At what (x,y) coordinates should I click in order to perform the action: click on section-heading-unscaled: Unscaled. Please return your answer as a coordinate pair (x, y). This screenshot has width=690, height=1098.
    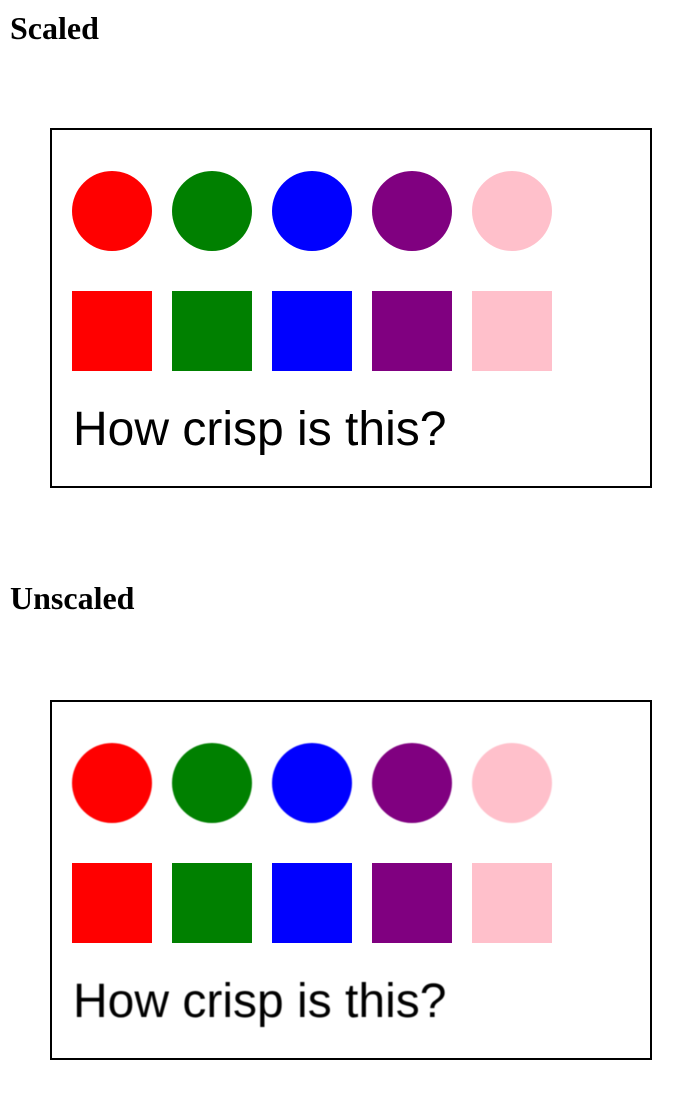
    Looking at the image, I should click on (72, 598).